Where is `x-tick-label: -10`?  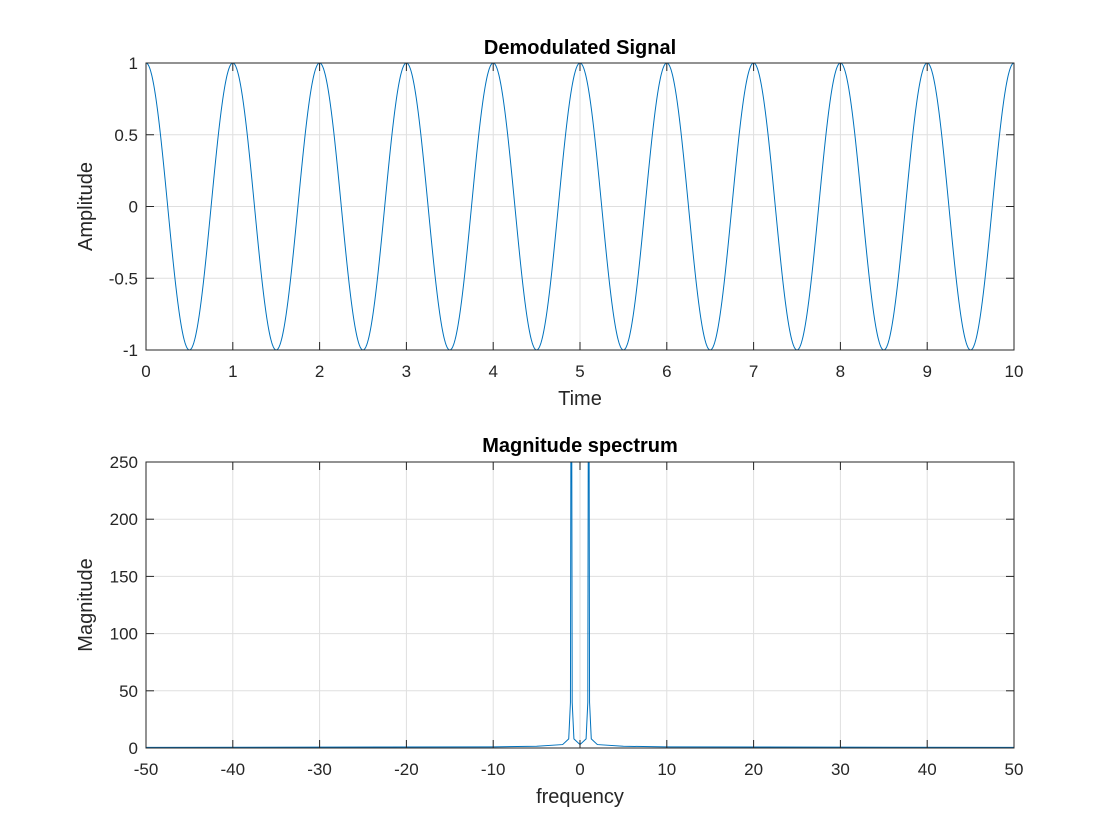 x-tick-label: -10 is located at coordinates (493, 769).